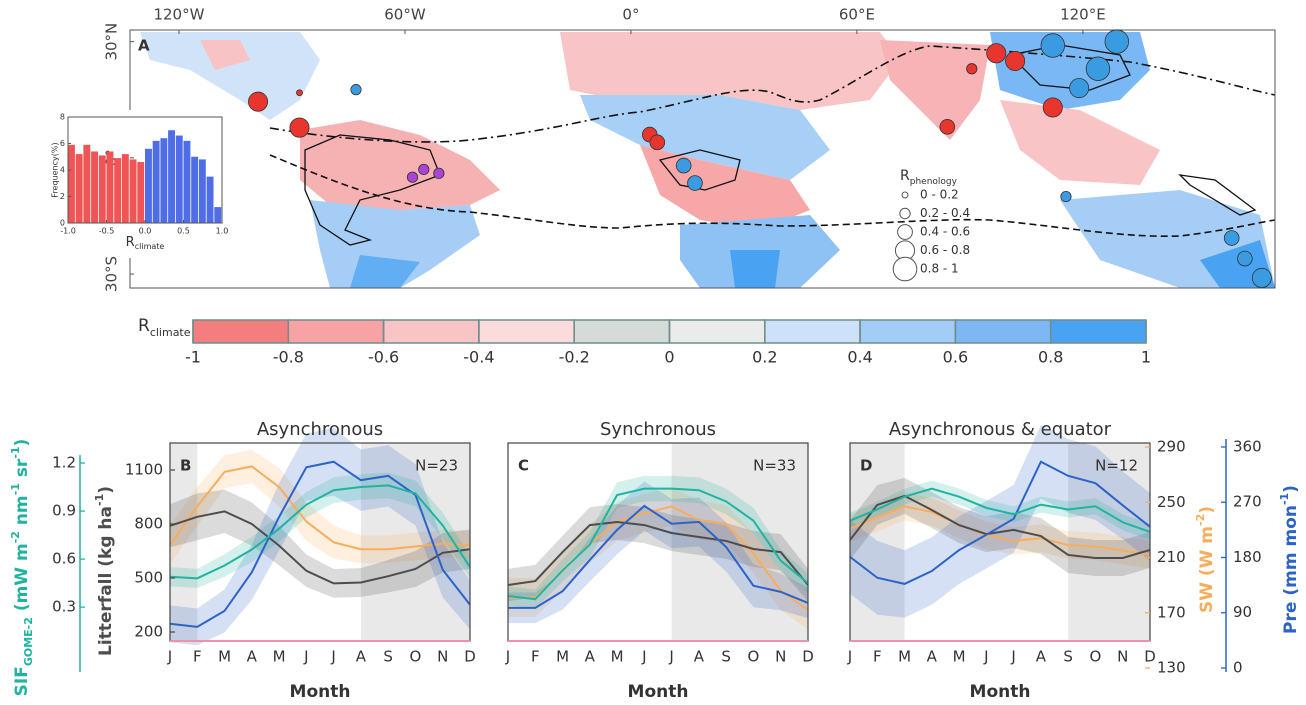 Image resolution: width=1306 pixels, height=705 pixels. I want to click on legend-label: 0.2 - 0.4, so click(945, 213).